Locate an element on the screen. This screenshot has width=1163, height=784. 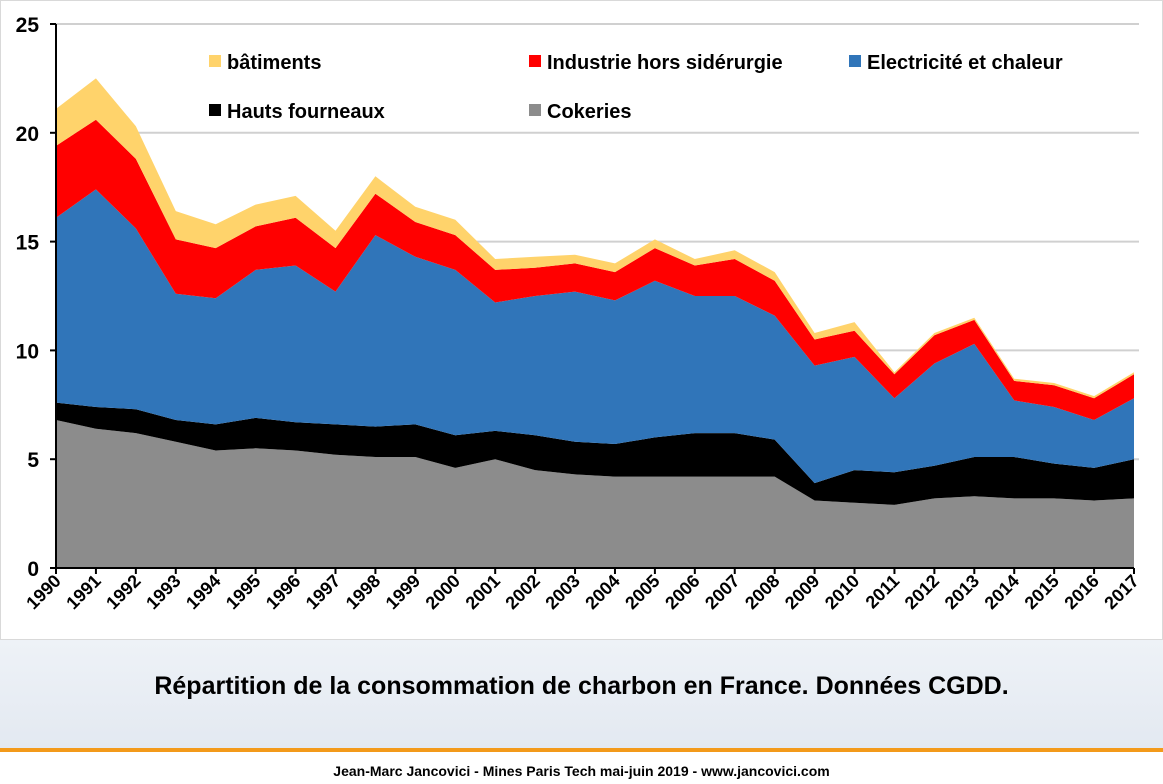
x-tick-label: 2005 is located at coordinates (642, 592).